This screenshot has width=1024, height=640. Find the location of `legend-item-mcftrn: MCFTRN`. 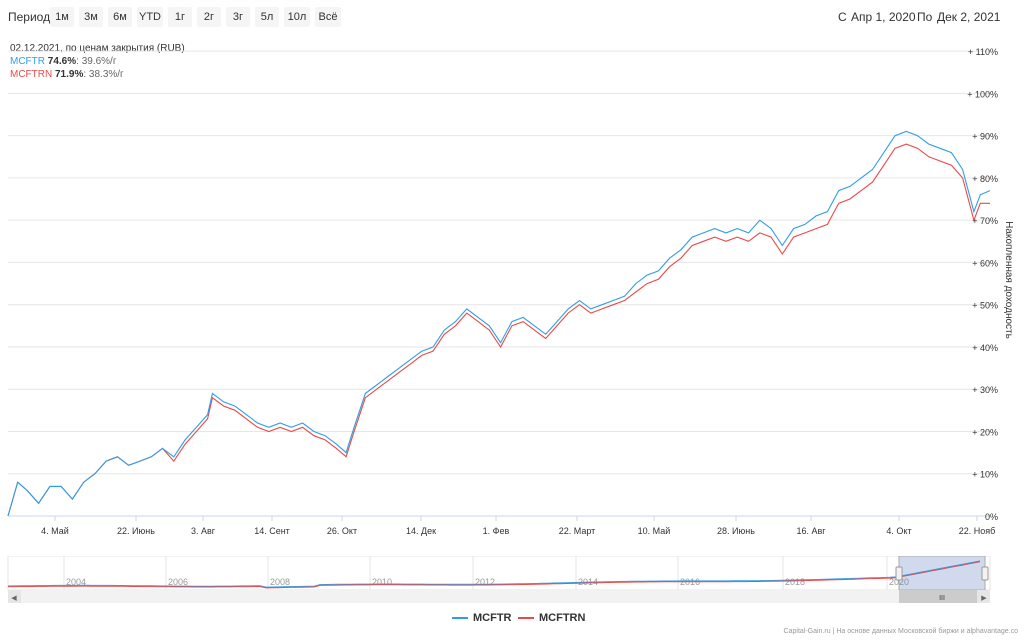

legend-item-mcftrn: MCFTRN is located at coordinates (551, 618).